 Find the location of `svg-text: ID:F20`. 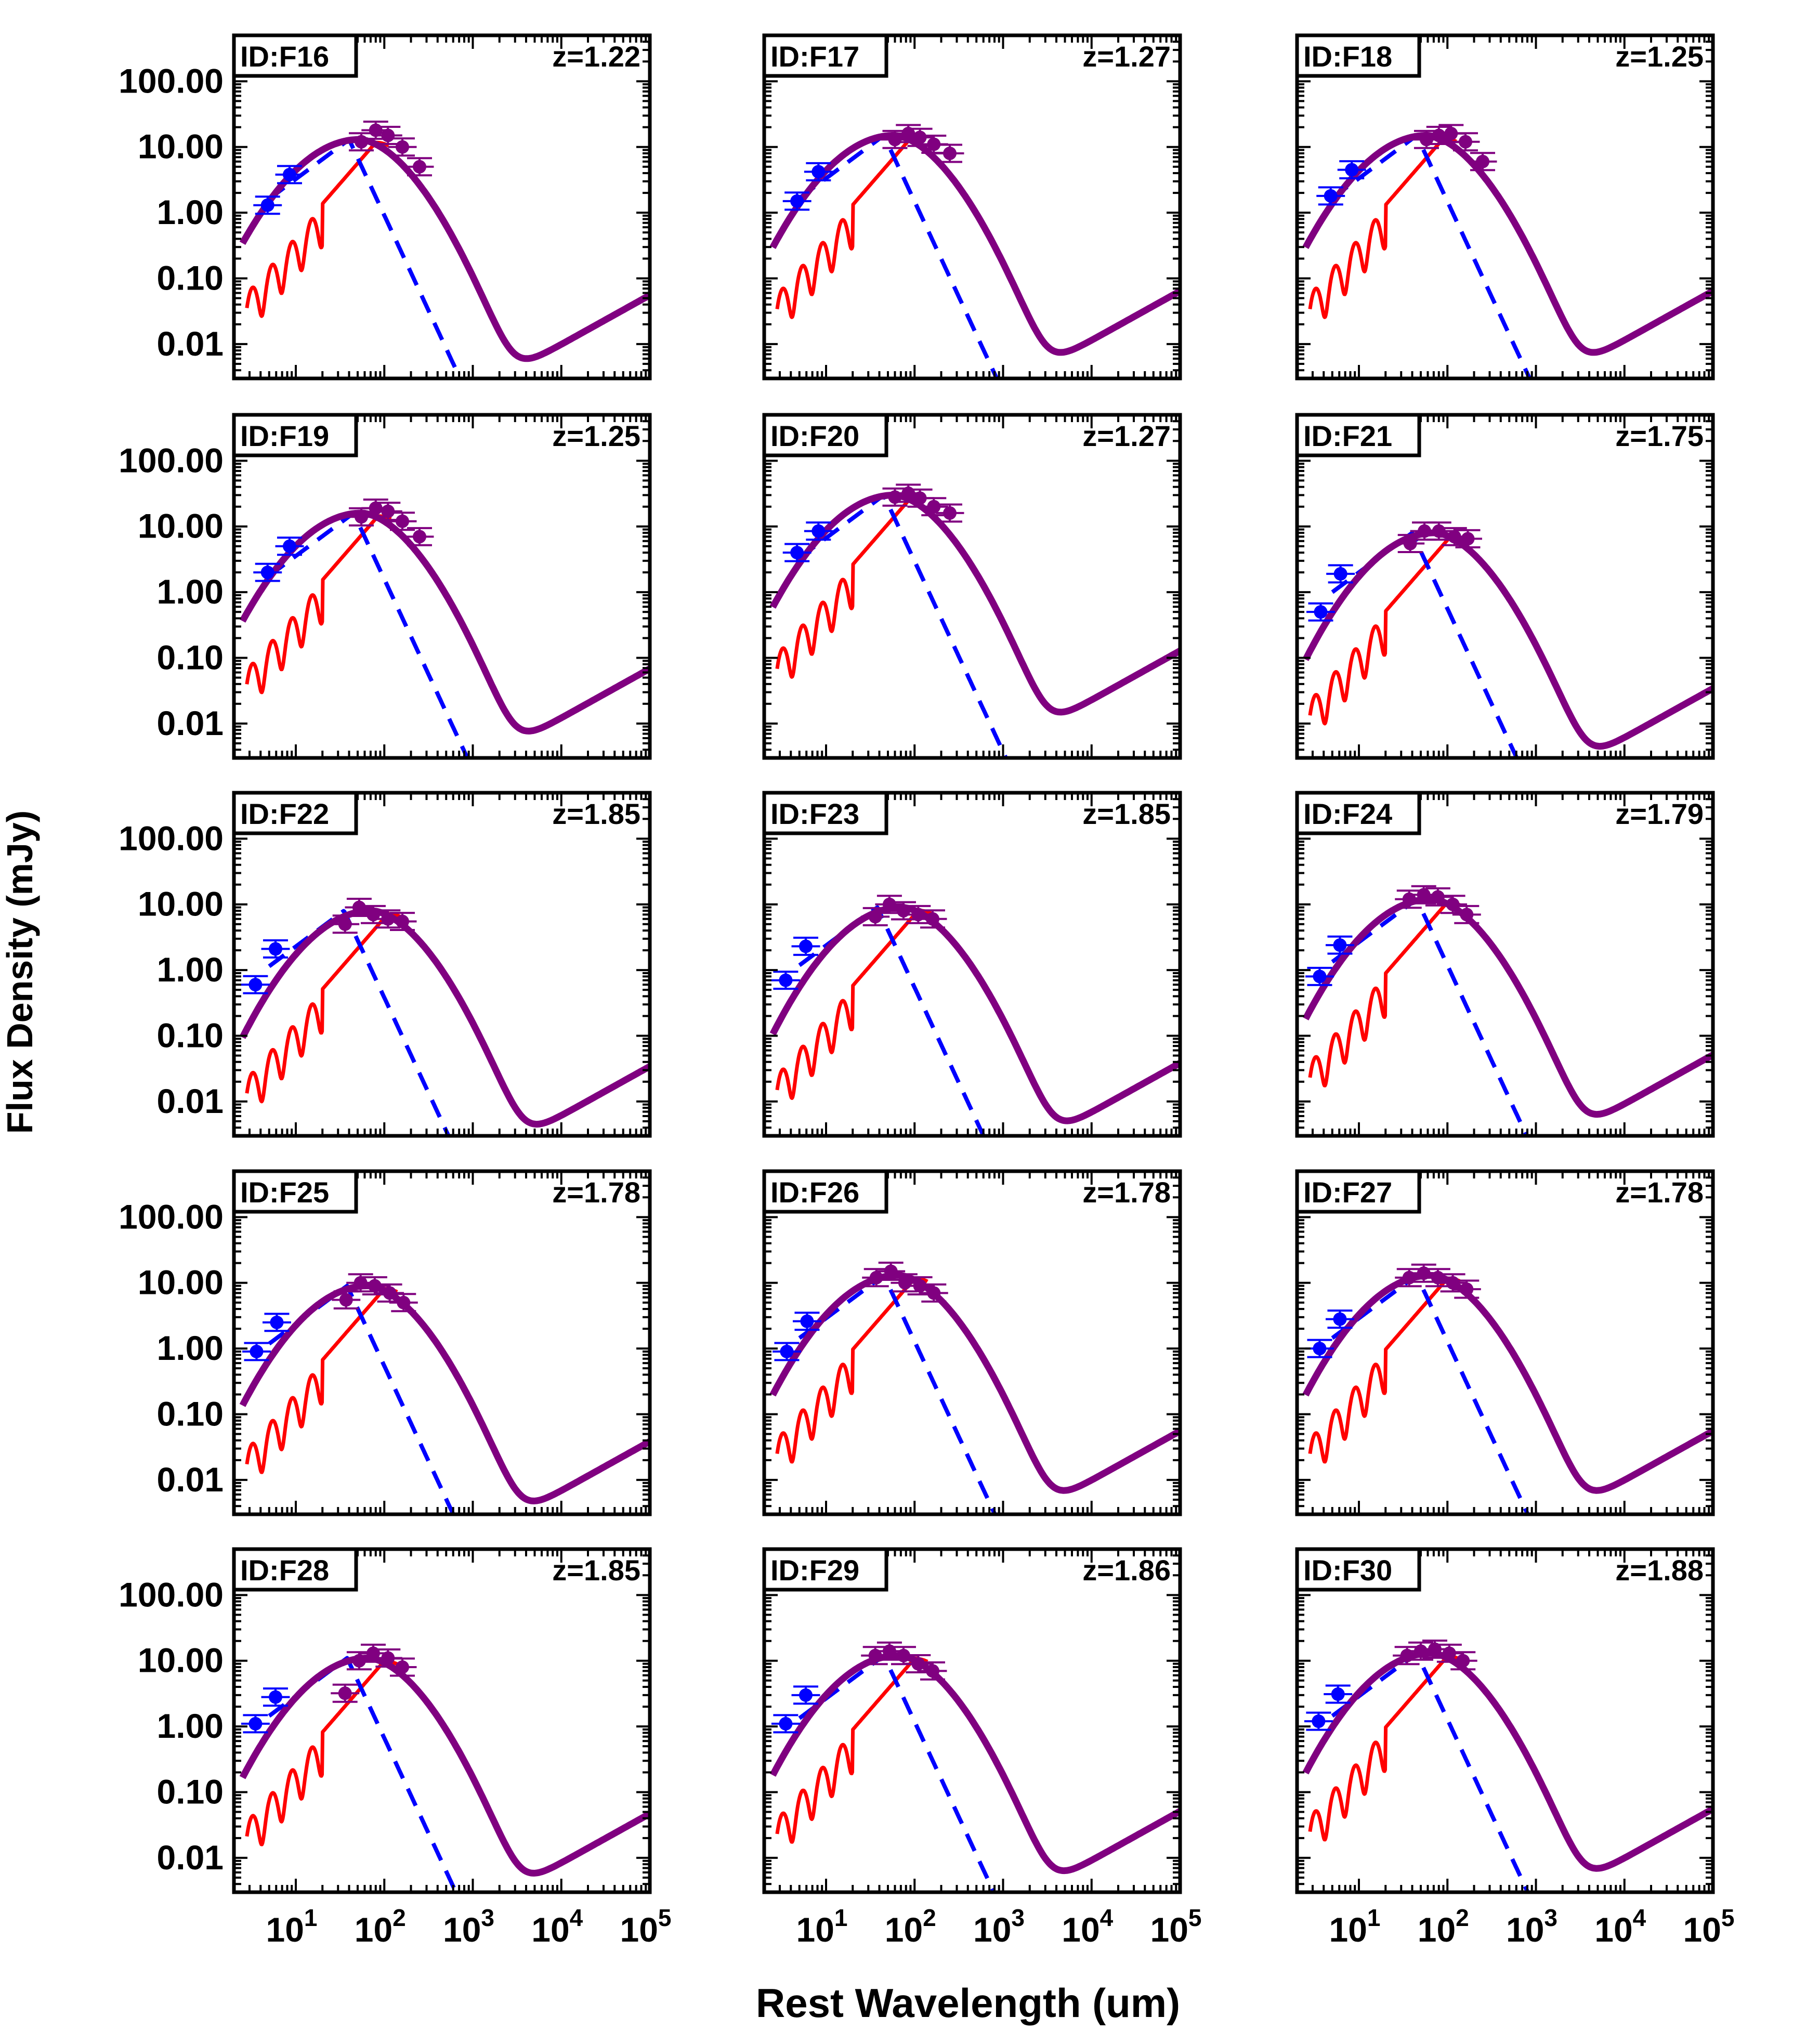

svg-text: ID:F20 is located at coordinates (814, 436).